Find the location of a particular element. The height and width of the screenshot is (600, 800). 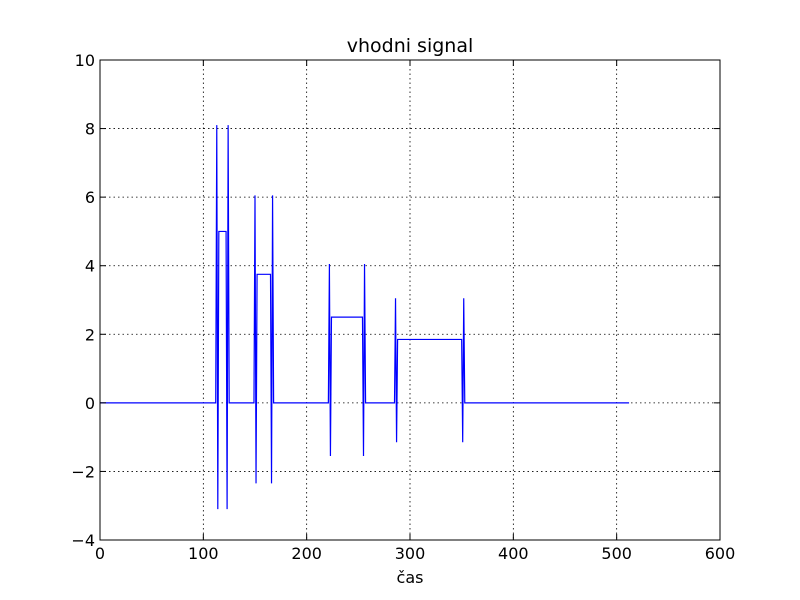

x-tick-label: 600 is located at coordinates (720, 553).